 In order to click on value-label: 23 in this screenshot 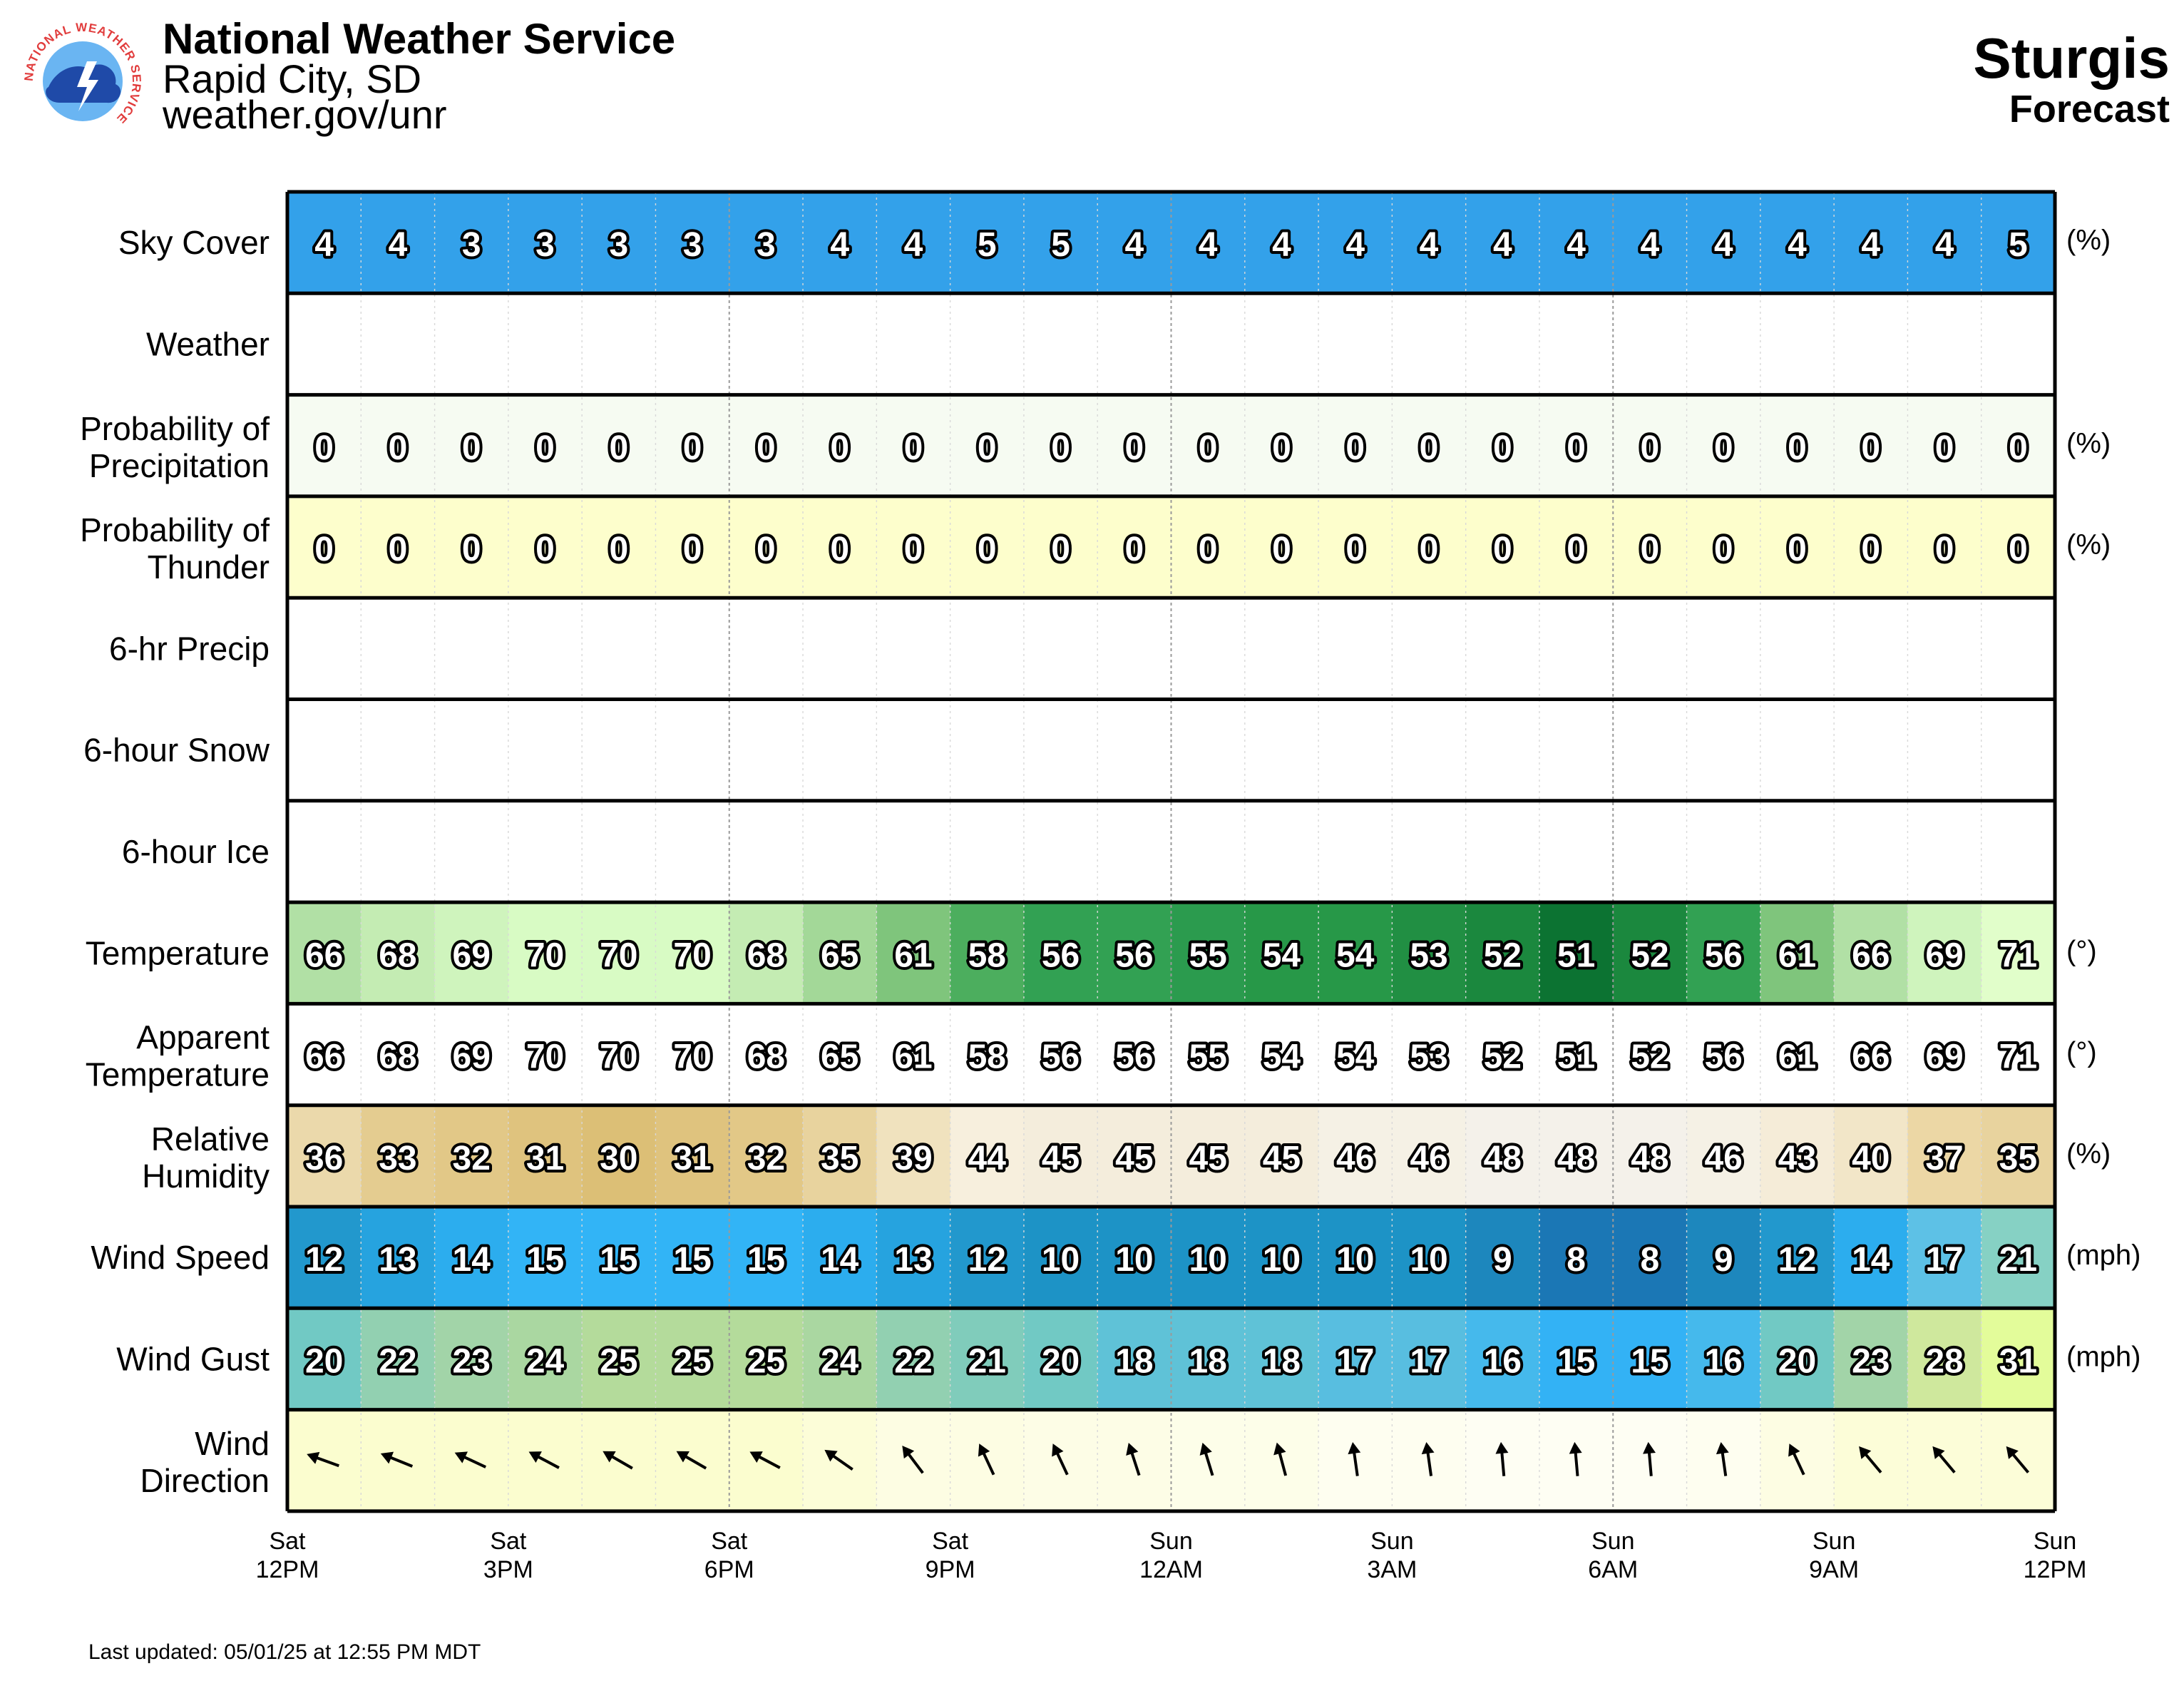, I will do `click(1871, 1361)`.